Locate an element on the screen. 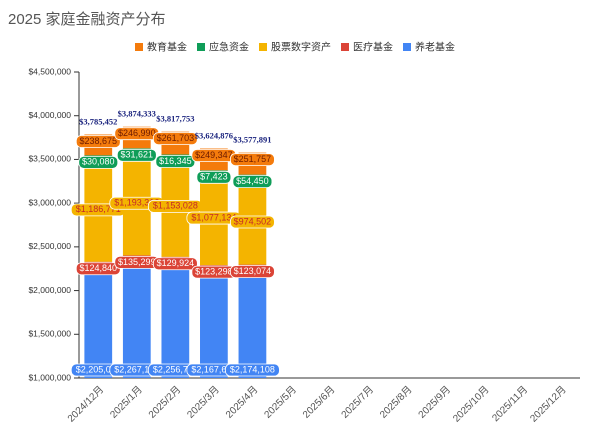 The width and height of the screenshot is (600, 431). value-label: $16,345 is located at coordinates (175, 161).